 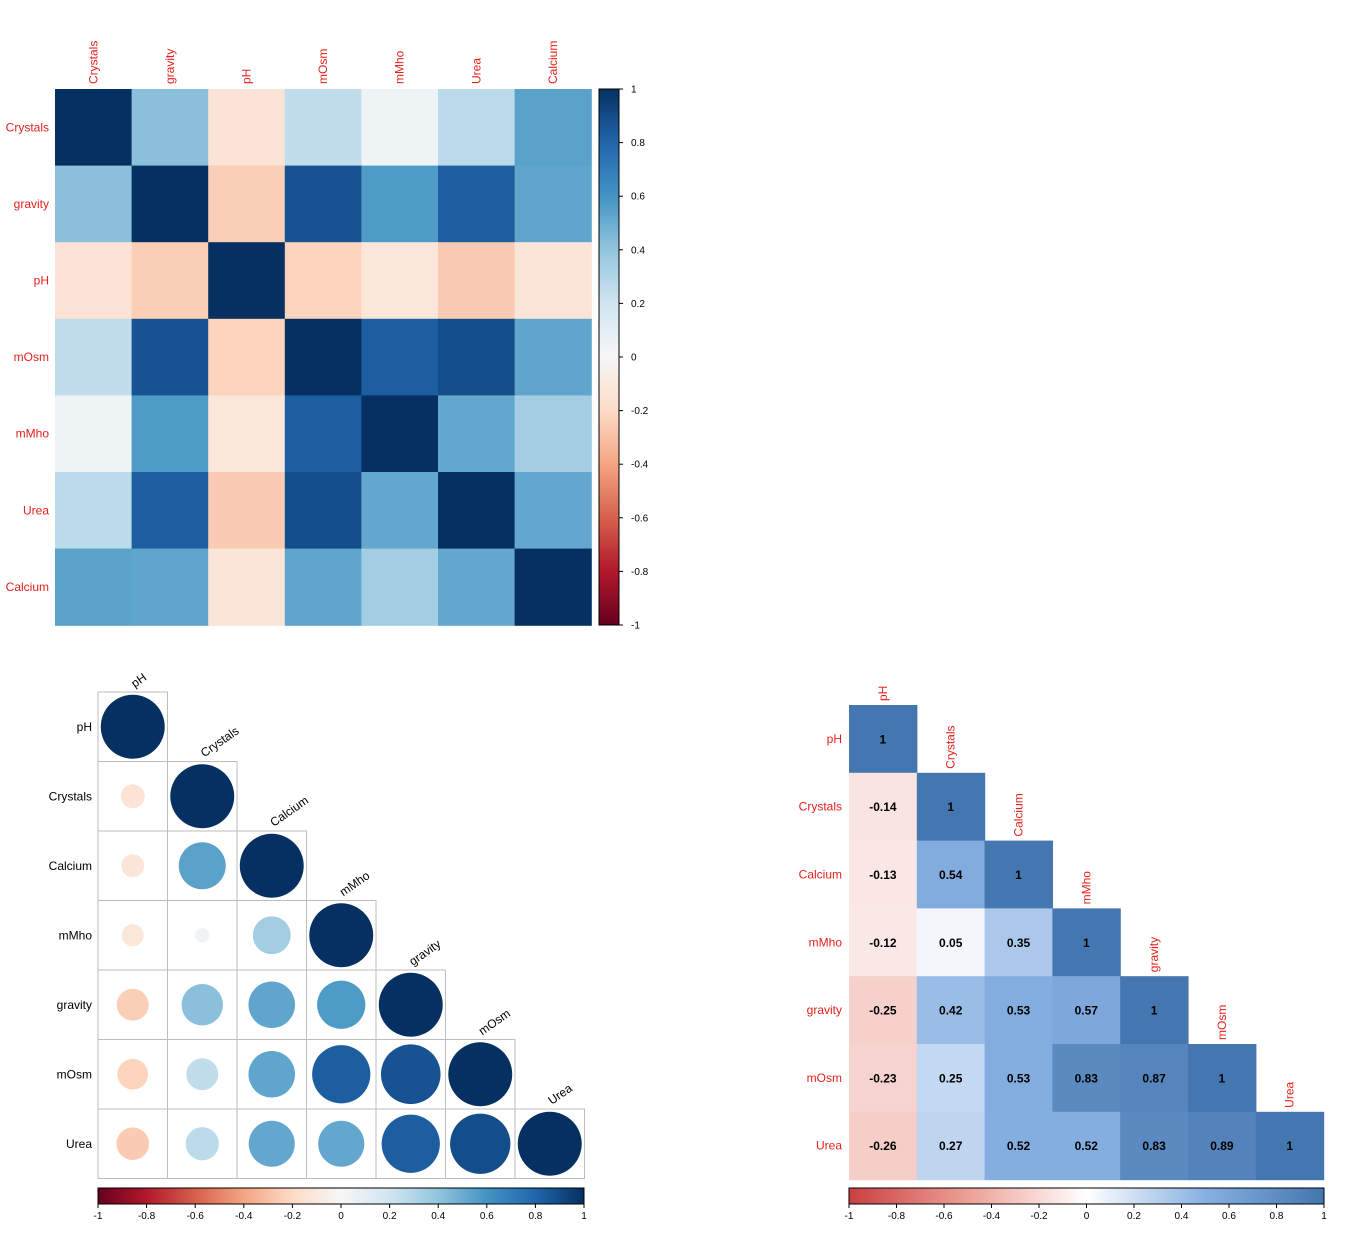 What do you see at coordinates (1222, 1022) in the screenshot?
I see `diagonal-label: mOsm` at bounding box center [1222, 1022].